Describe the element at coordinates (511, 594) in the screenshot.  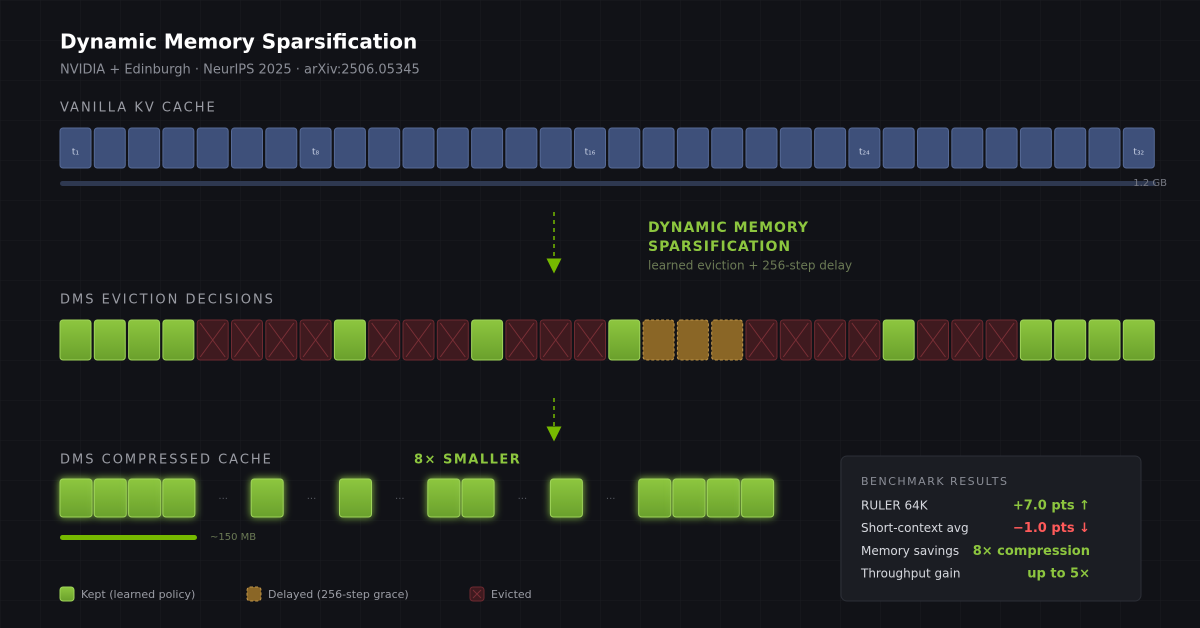
I see `legend-label: Evicted` at that location.